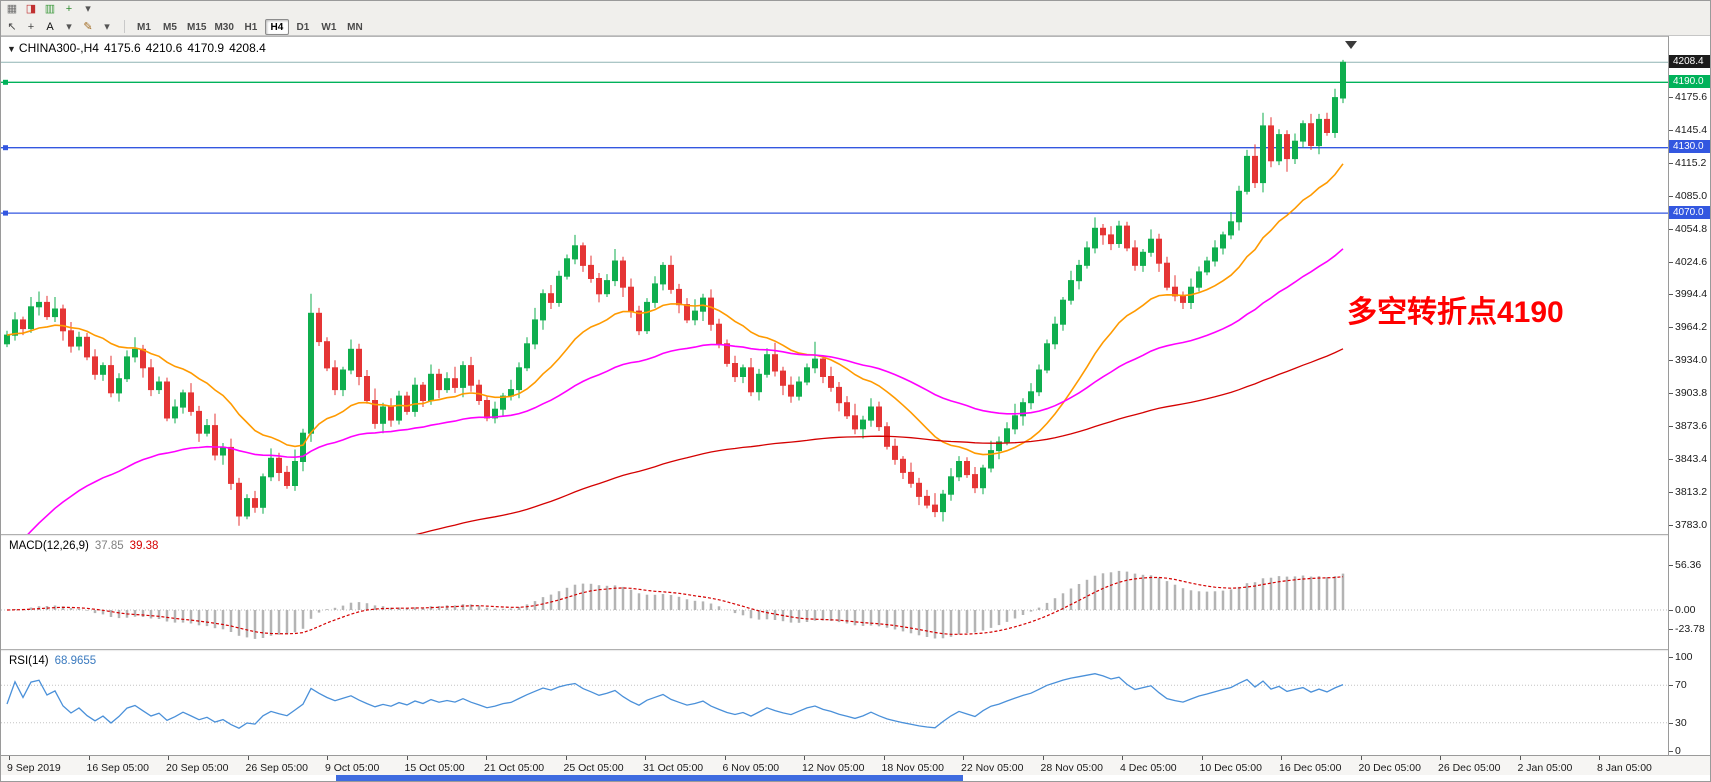 Image resolution: width=1711 pixels, height=782 pixels. Describe the element at coordinates (276, 26) in the screenshot. I see `timeframe-button-h4: H4` at that location.